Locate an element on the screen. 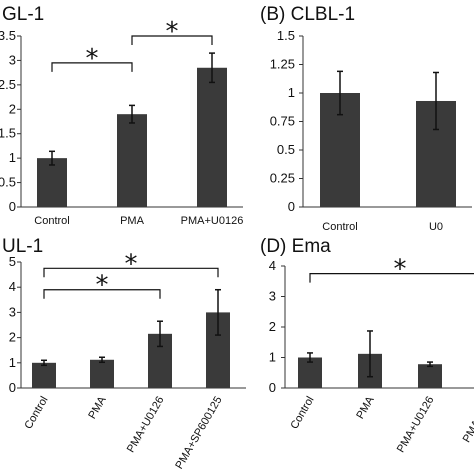 Image resolution: width=474 pixels, height=474 pixels. y-tick-label: 5 is located at coordinates (12, 261).